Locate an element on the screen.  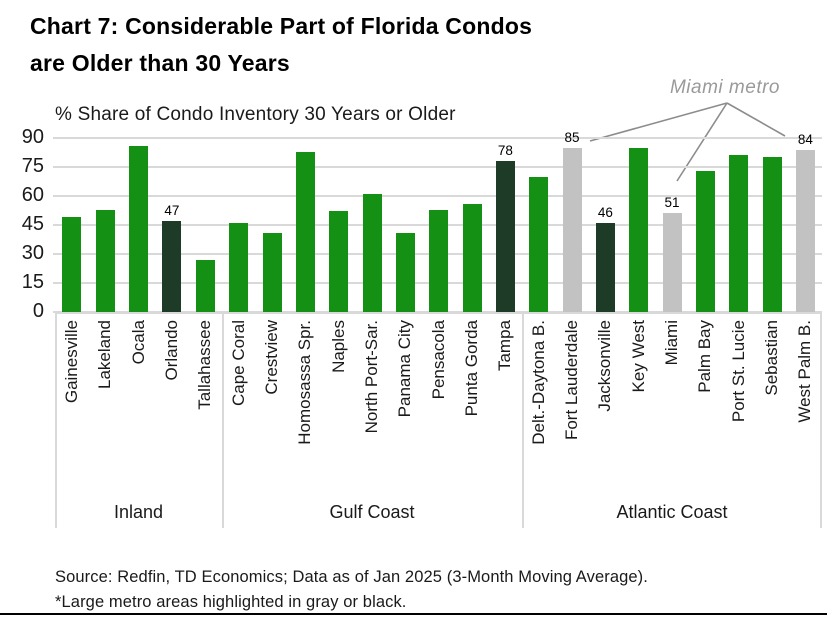
x-axis-label: Pensacola is located at coordinates (438, 360).